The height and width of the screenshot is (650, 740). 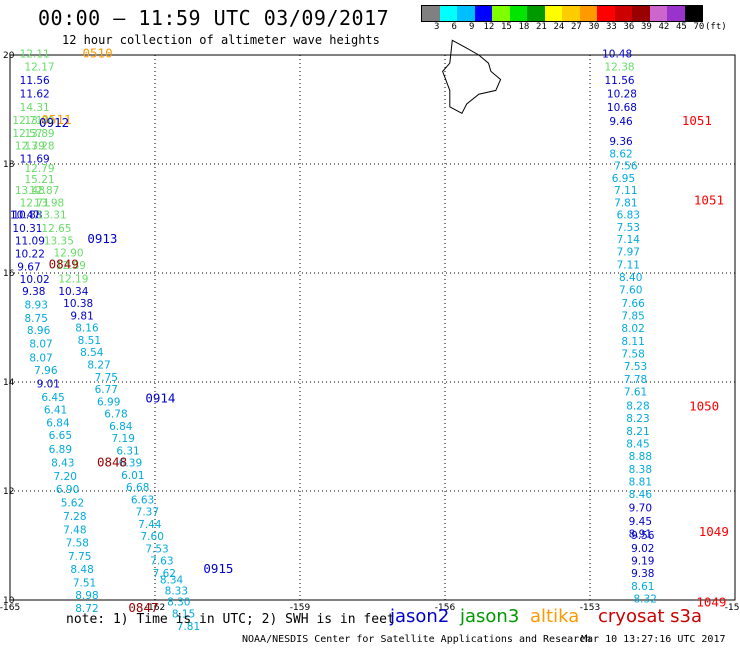 I want to click on wave-height-value: 6.83, so click(x=628, y=216).